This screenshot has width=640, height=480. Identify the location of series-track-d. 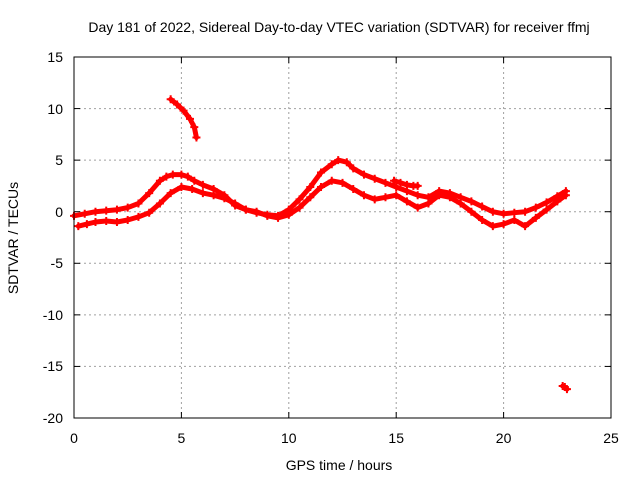
(406, 183).